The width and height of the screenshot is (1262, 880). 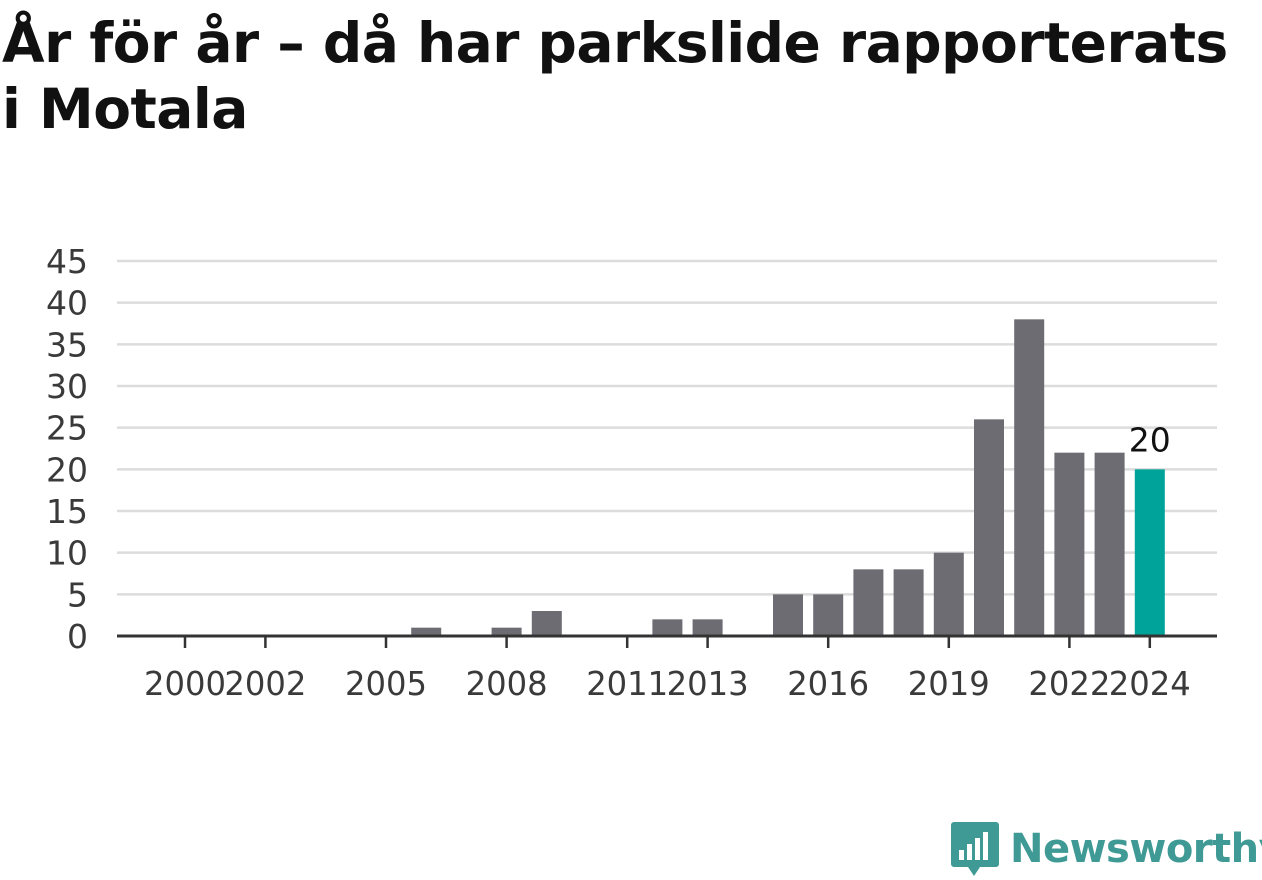 I want to click on bar-2023, so click(x=1109, y=544).